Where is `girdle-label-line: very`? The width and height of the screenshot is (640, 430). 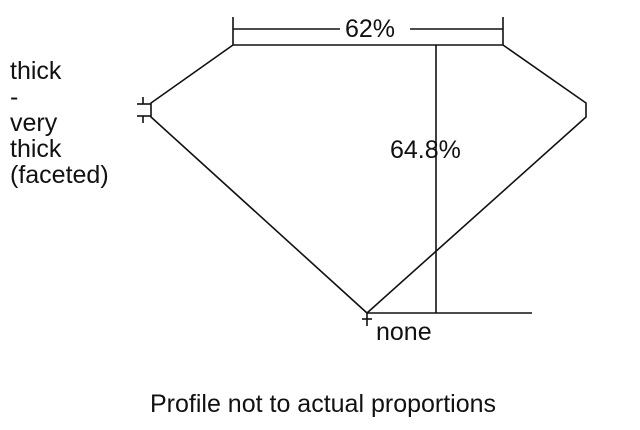 girdle-label-line: very is located at coordinates (34, 123).